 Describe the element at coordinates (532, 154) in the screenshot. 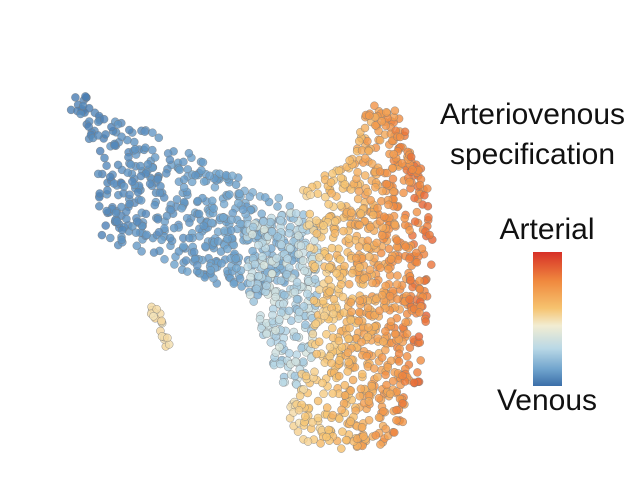

I see `legend-title-line2: specification` at that location.